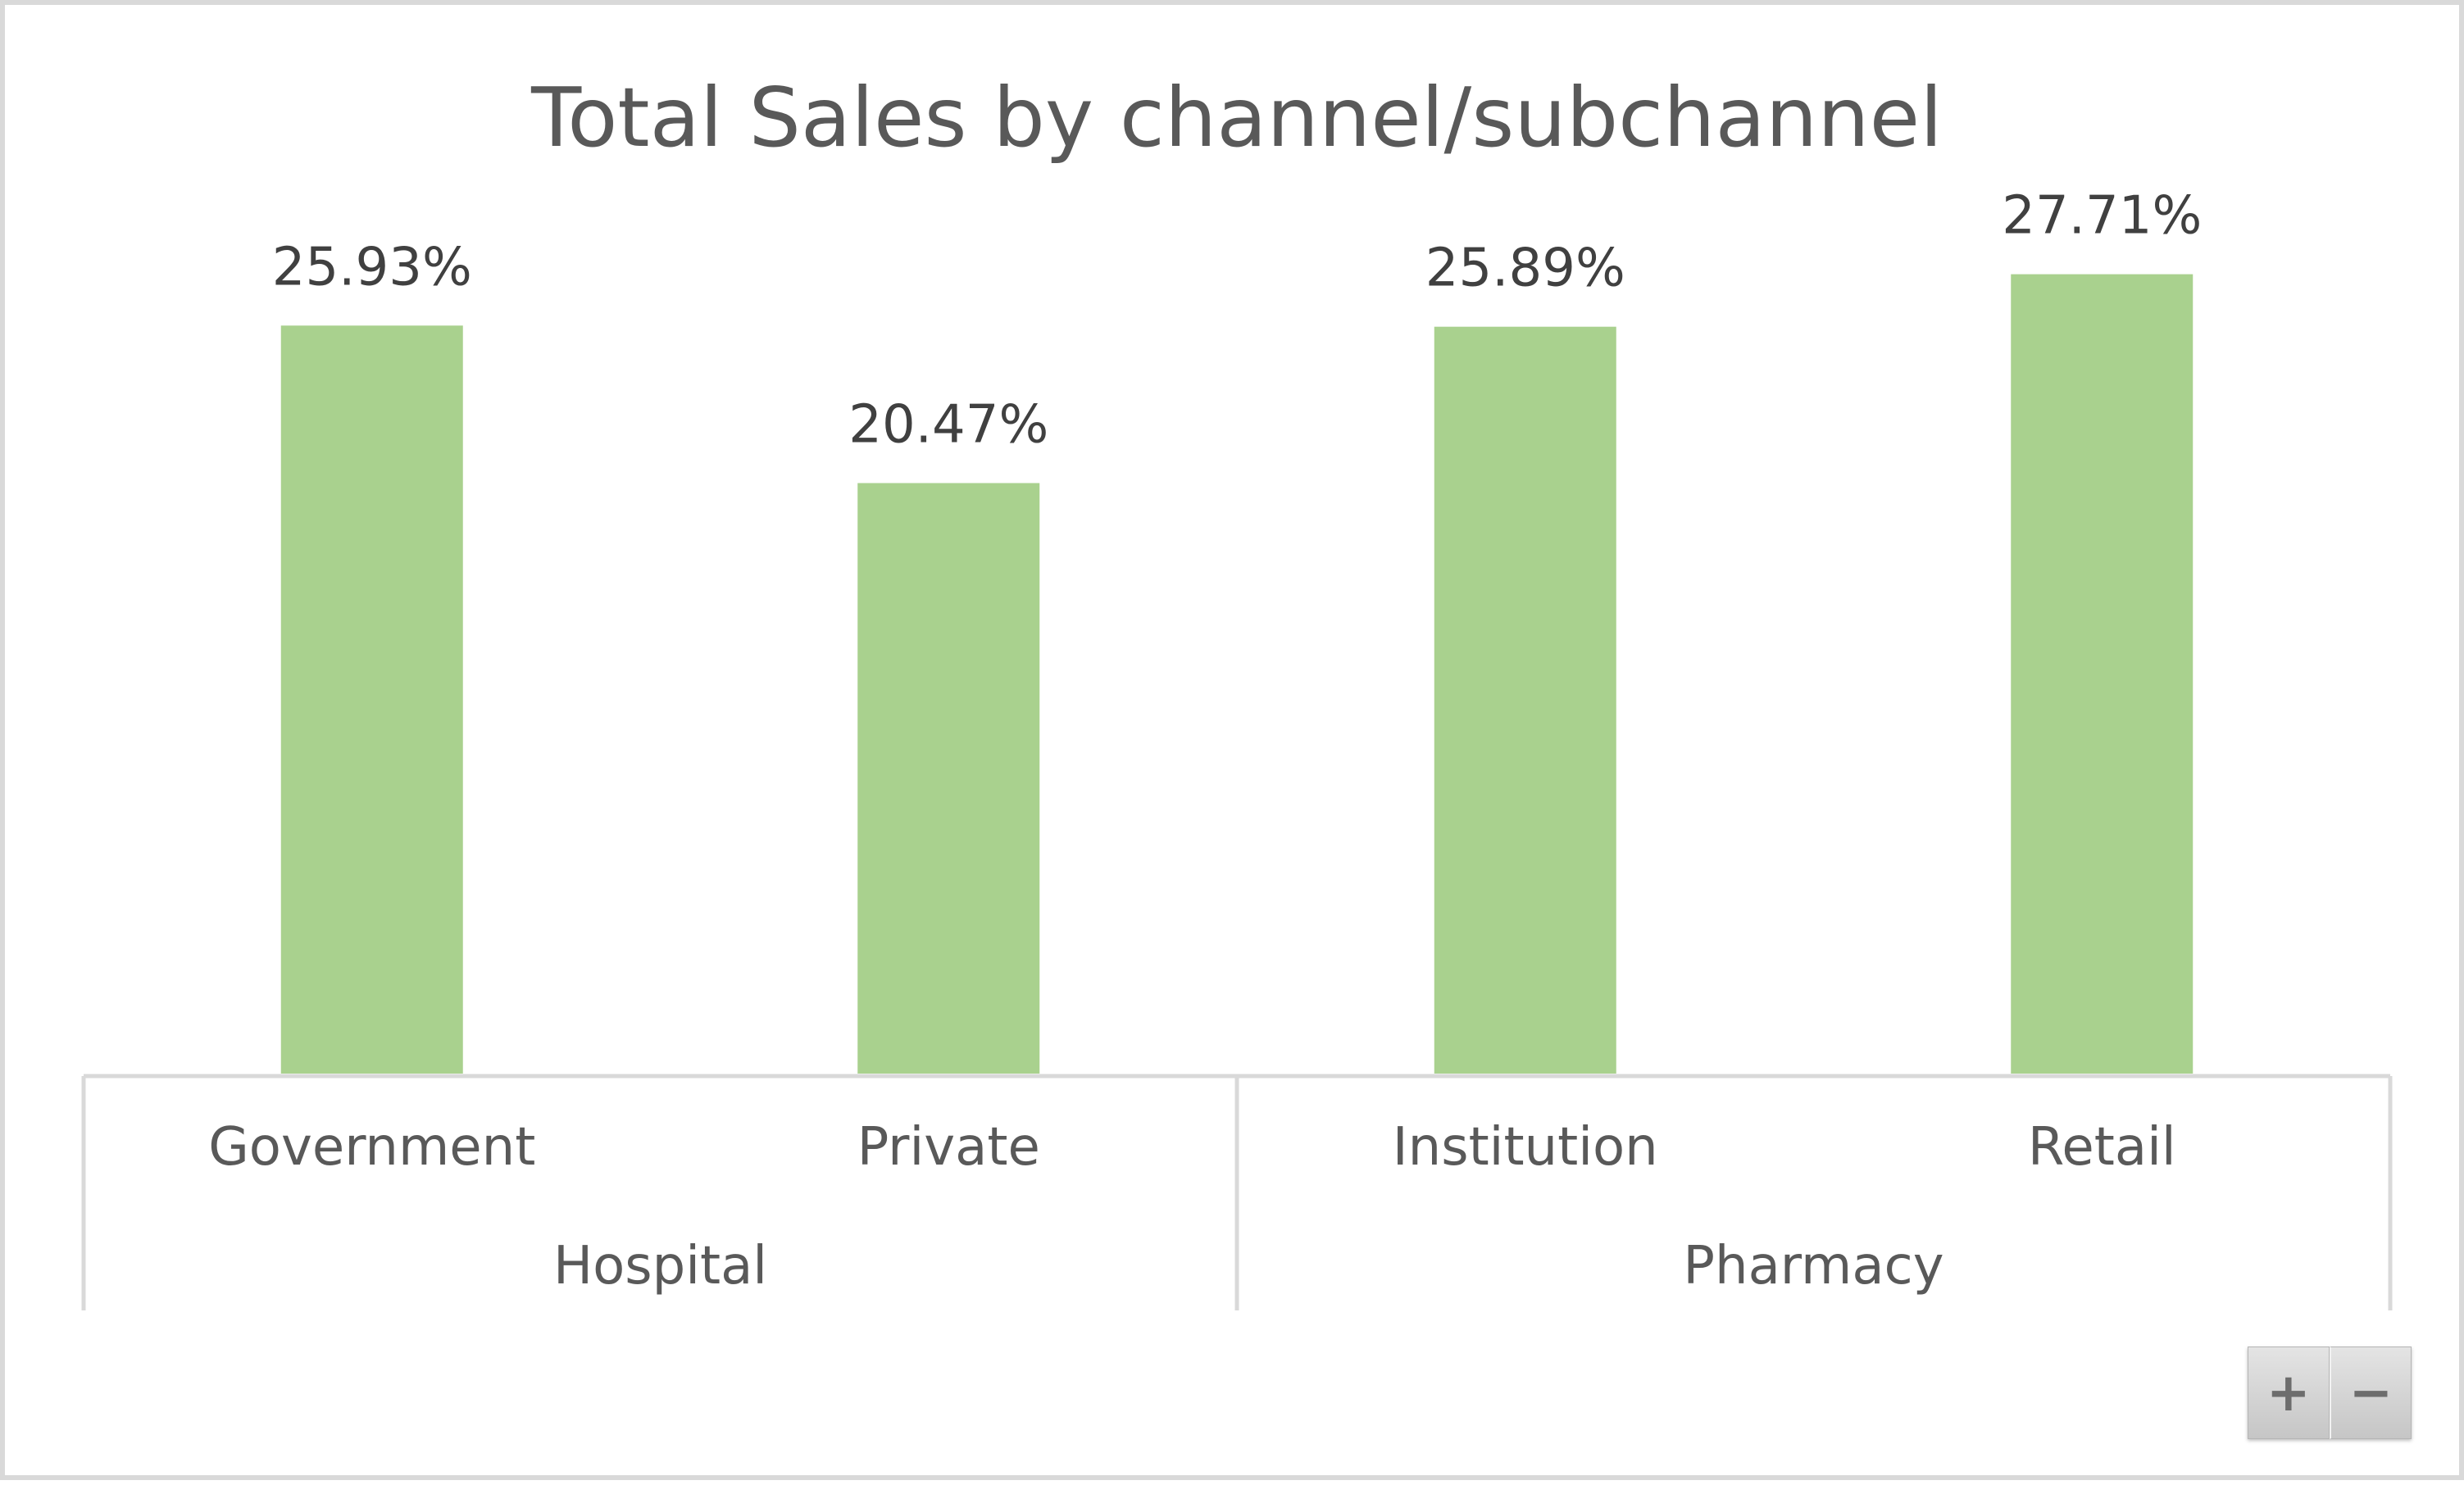 Image resolution: width=2464 pixels, height=1485 pixels. I want to click on category-label-government: Government, so click(371, 1147).